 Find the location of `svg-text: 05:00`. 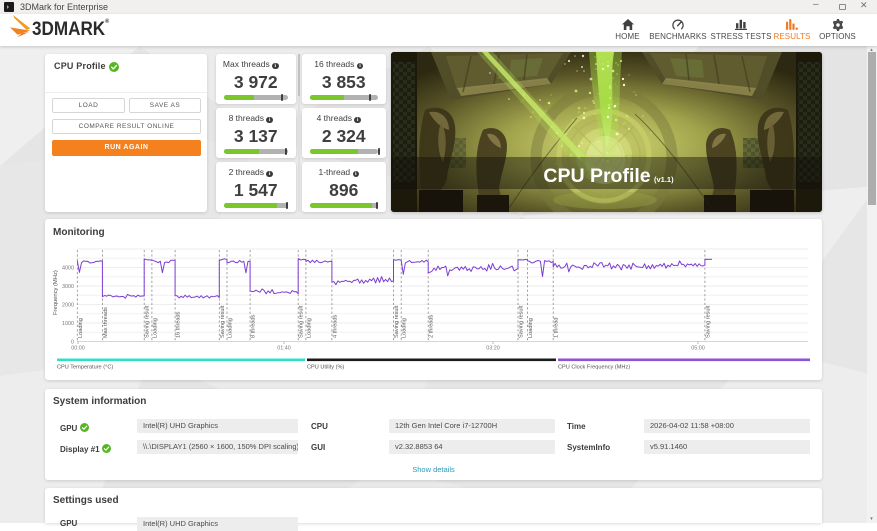

svg-text: 05:00 is located at coordinates (698, 349).